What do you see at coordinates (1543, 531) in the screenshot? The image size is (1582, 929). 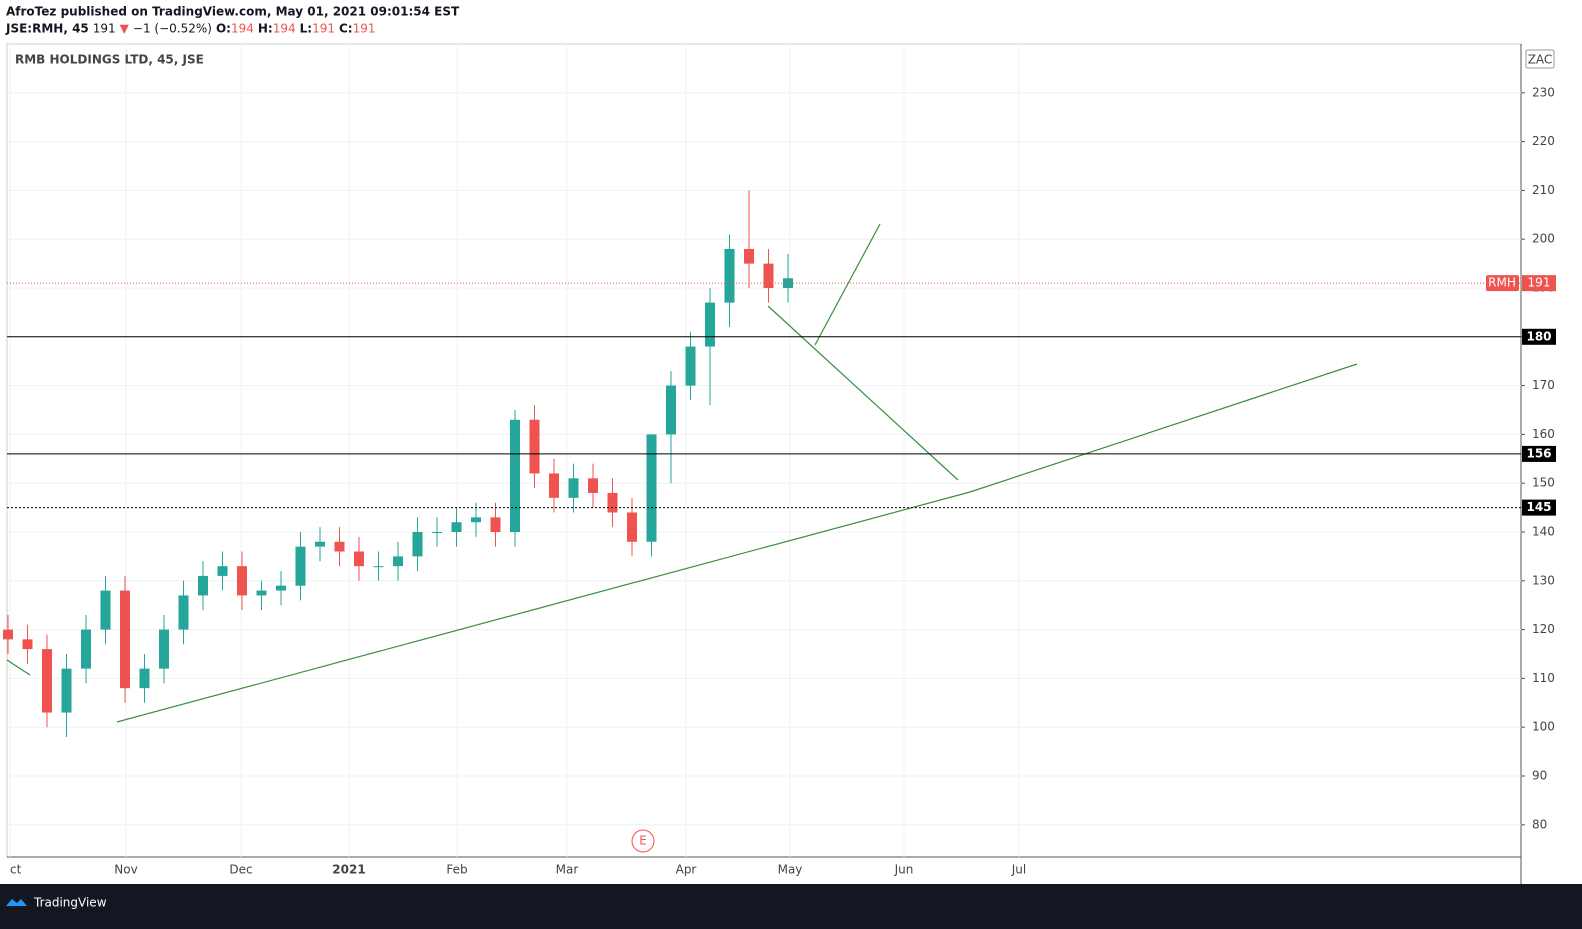 I see `y-tick-label: 140` at bounding box center [1543, 531].